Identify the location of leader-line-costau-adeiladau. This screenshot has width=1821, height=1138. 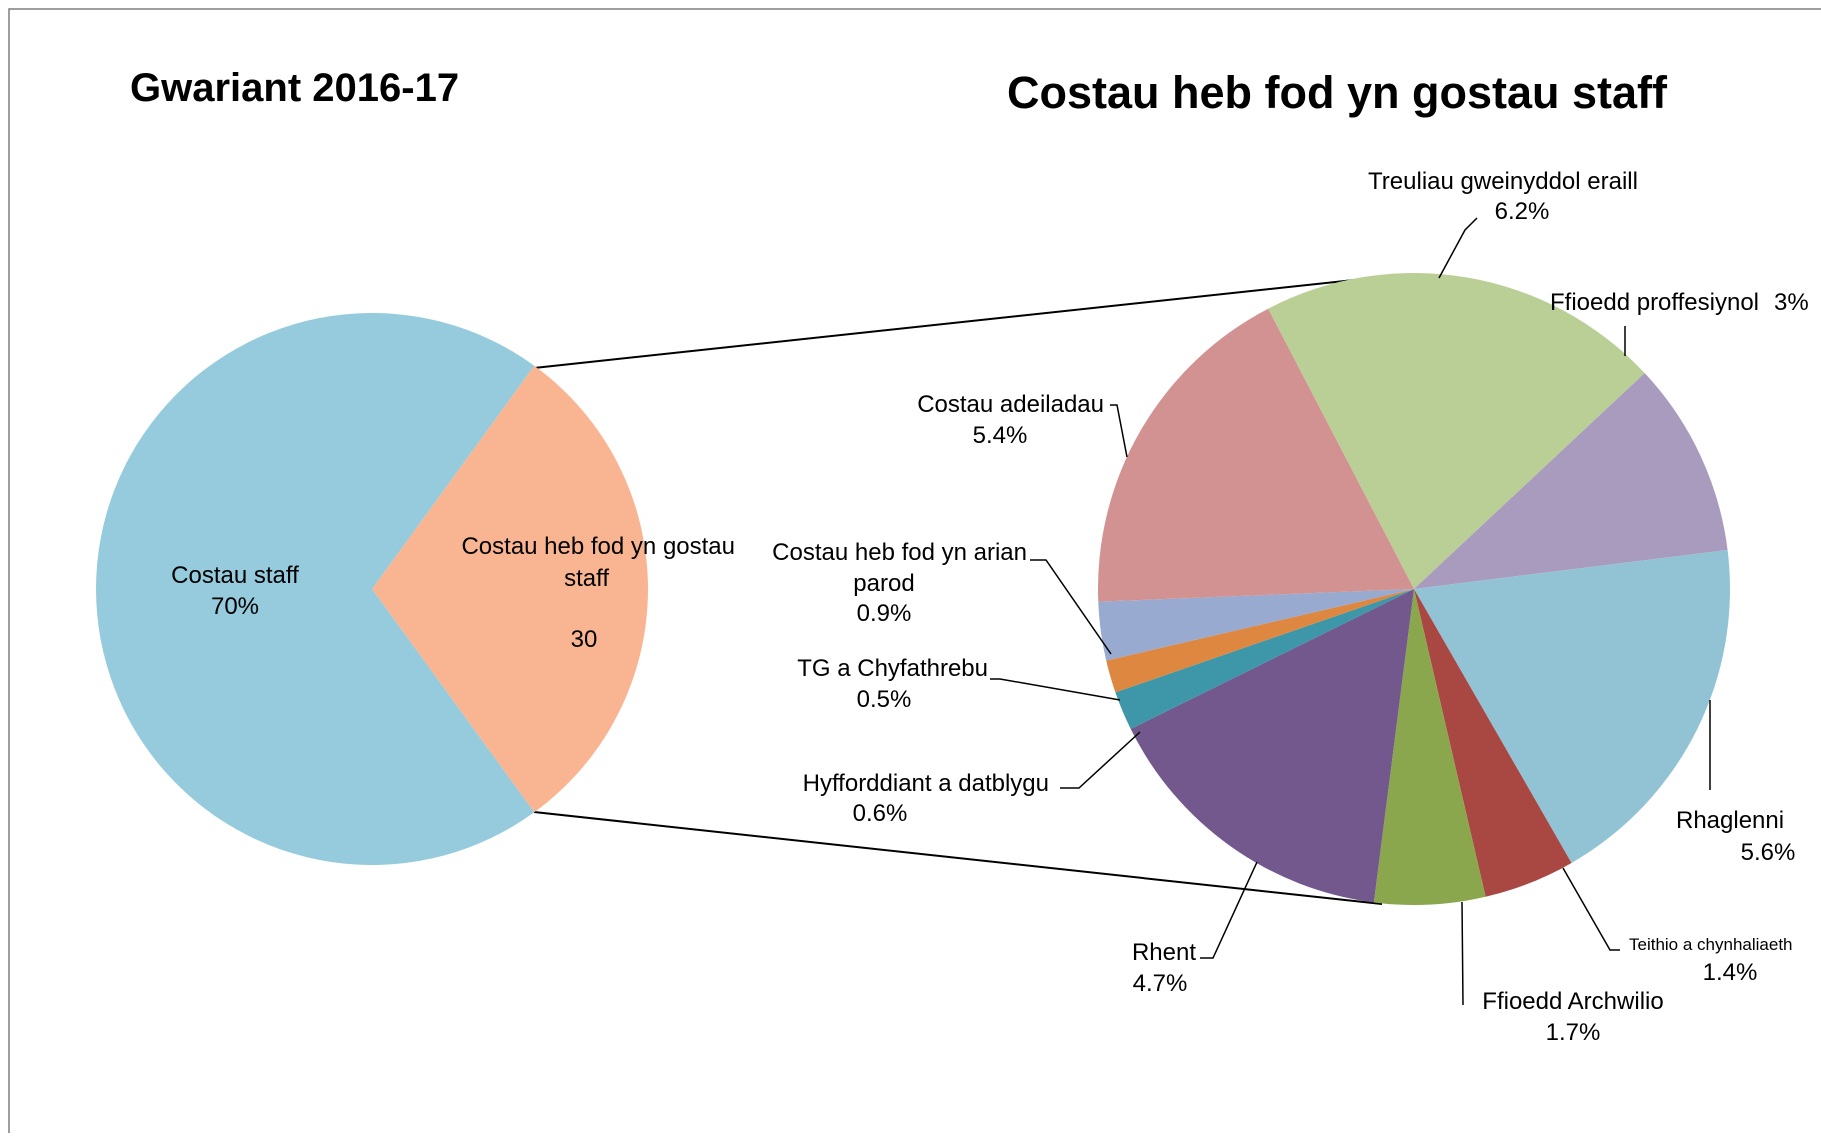
(1119, 431).